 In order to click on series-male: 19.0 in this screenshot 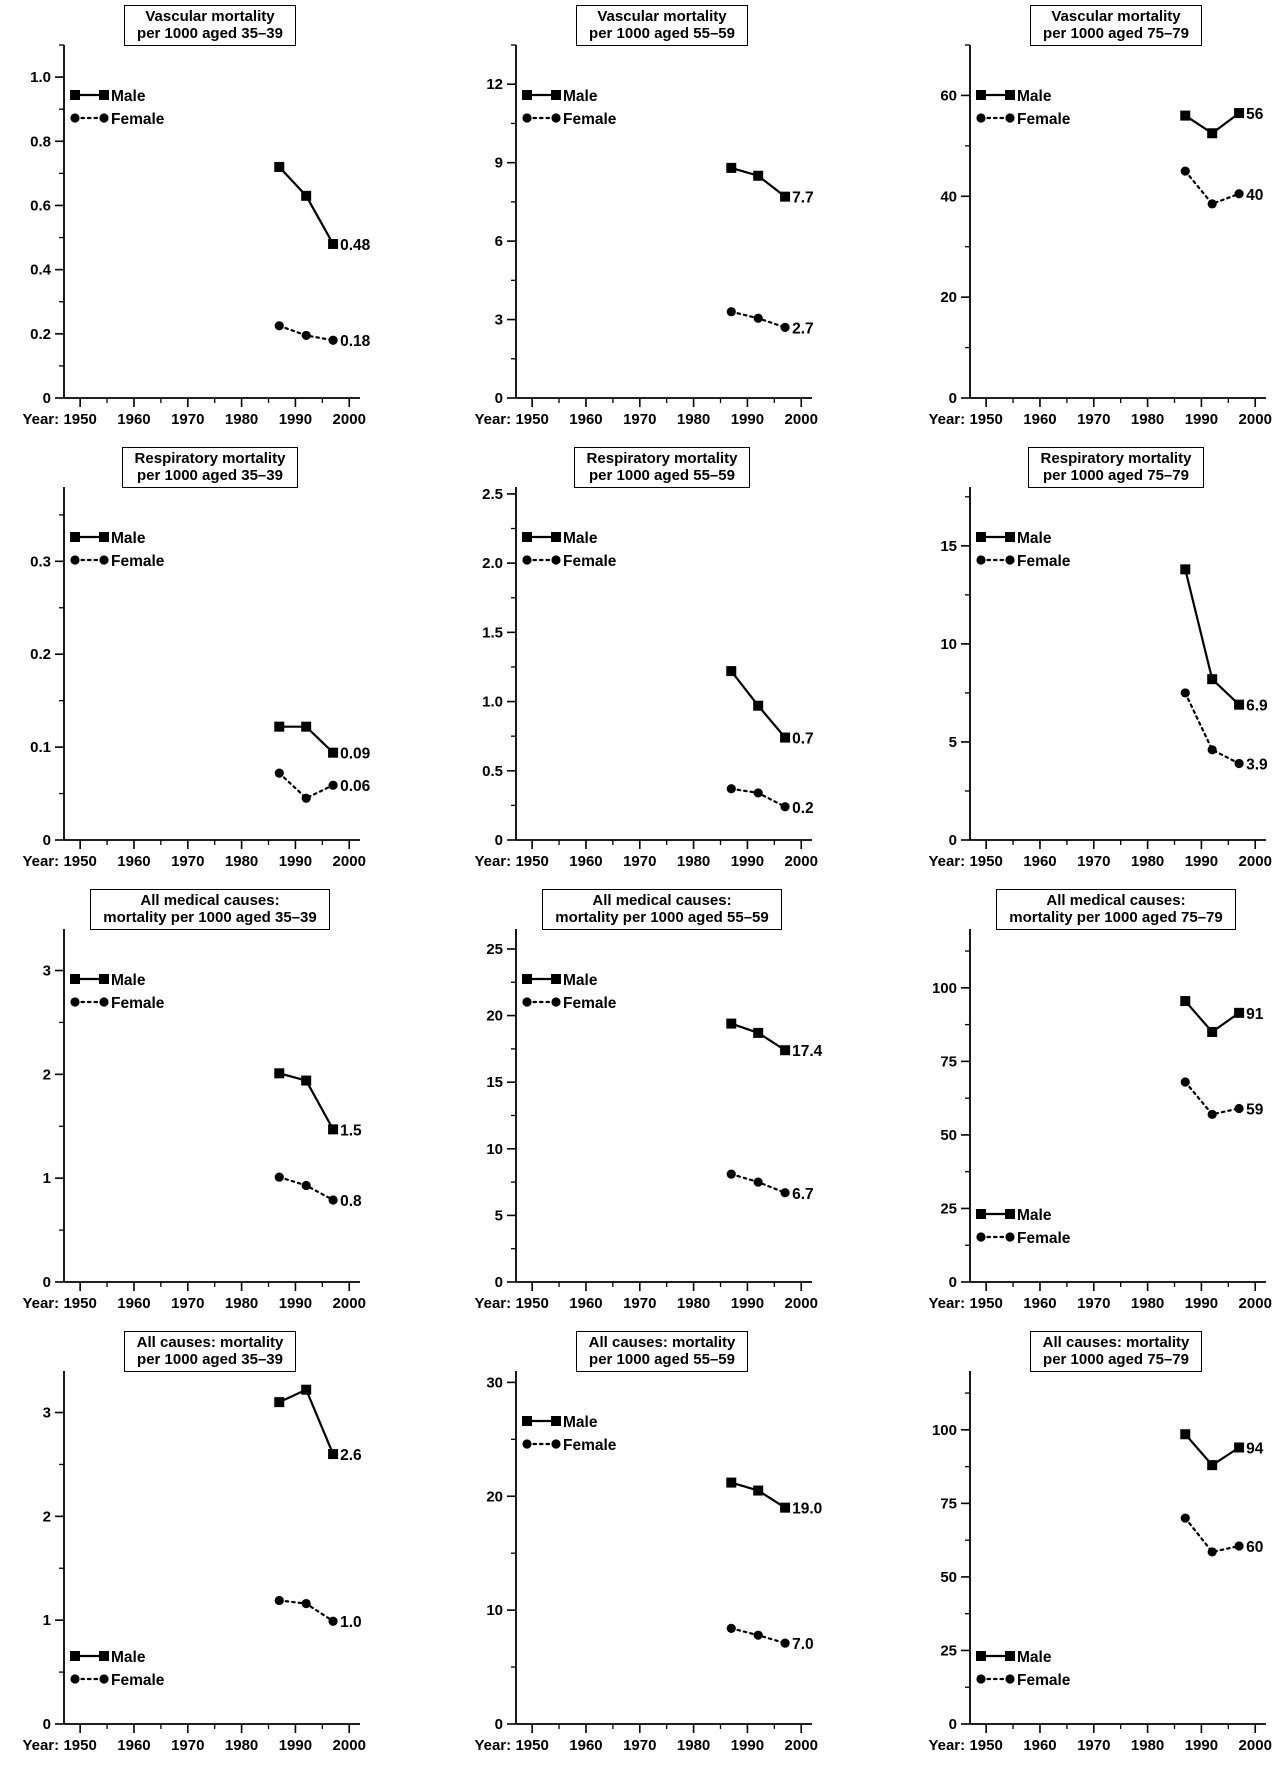, I will do `click(774, 1497)`.